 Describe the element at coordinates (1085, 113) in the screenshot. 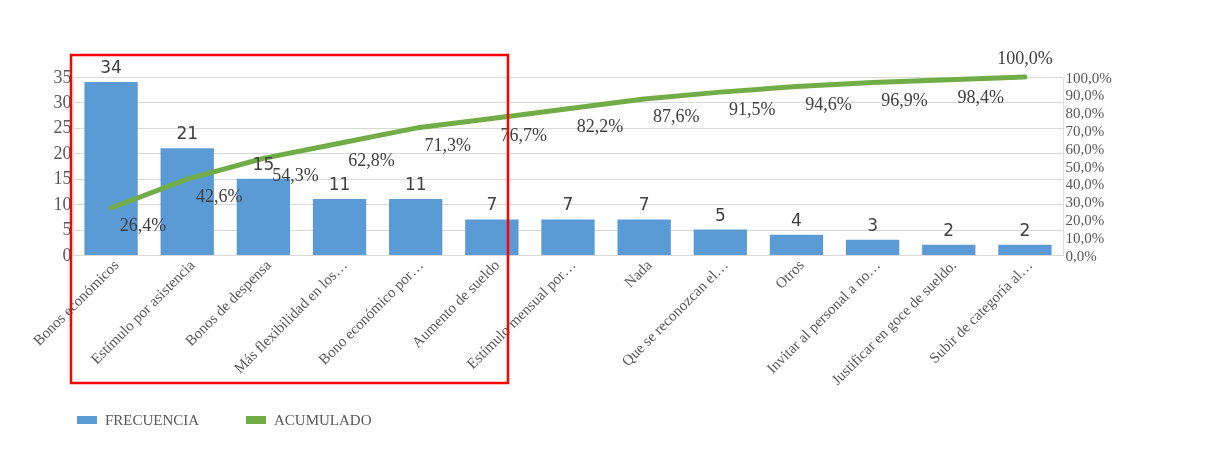

I see `y2-tick-label: 80,0%` at that location.